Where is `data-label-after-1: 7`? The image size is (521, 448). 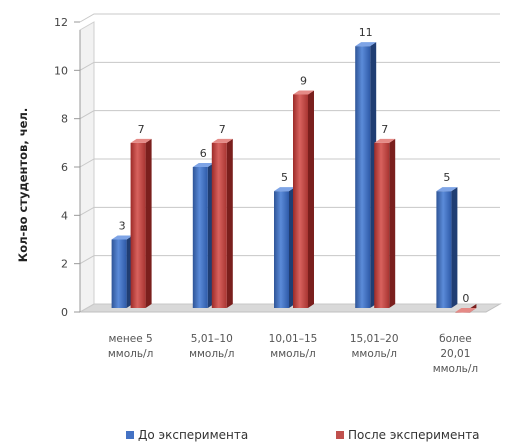
data-label-after-1: 7 is located at coordinates (222, 129).